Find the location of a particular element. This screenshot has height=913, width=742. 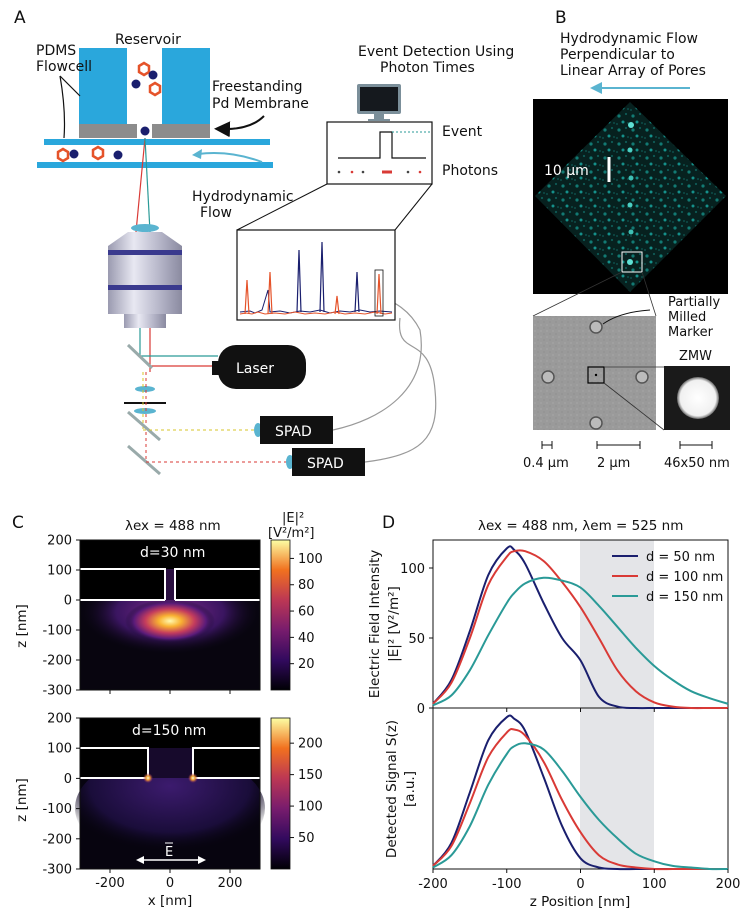

plot-d-bottom: -200 -100 0 100 200 is located at coordinates (579, 803).